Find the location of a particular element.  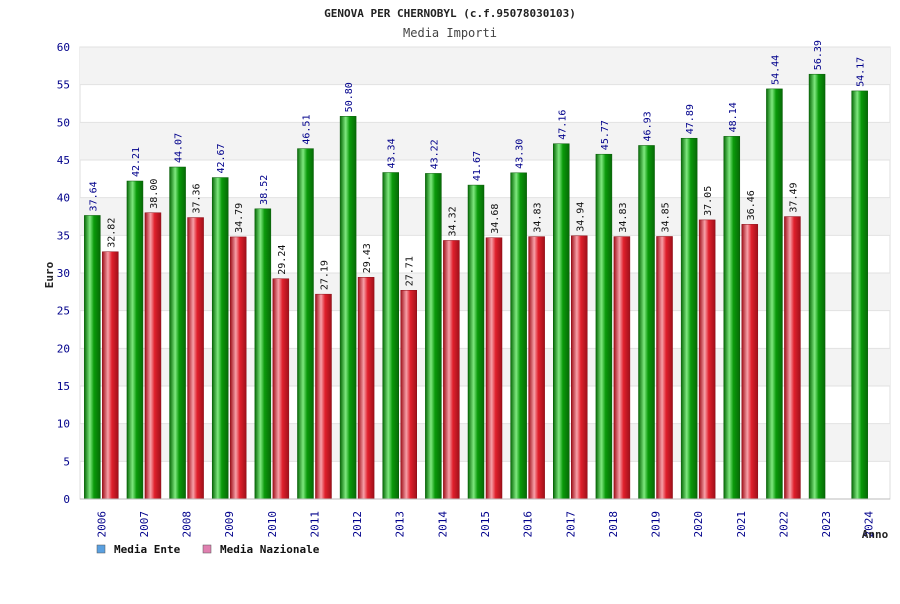

data-label: 29.24 is located at coordinates (282, 260).